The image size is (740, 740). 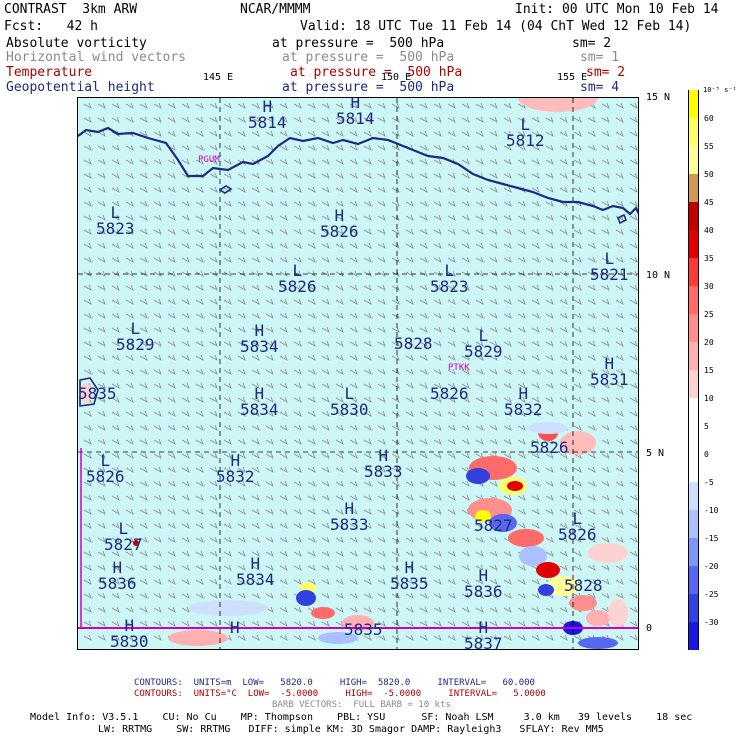 What do you see at coordinates (96, 57) in the screenshot?
I see `field-name-wind: Horizontal wind vectors` at bounding box center [96, 57].